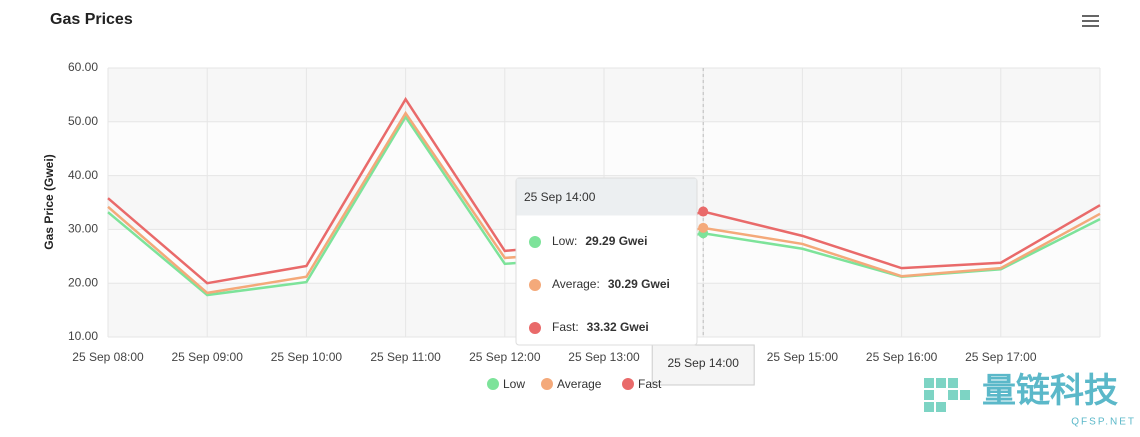 The image size is (1140, 437). I want to click on crosshair-label-box, so click(703, 365).